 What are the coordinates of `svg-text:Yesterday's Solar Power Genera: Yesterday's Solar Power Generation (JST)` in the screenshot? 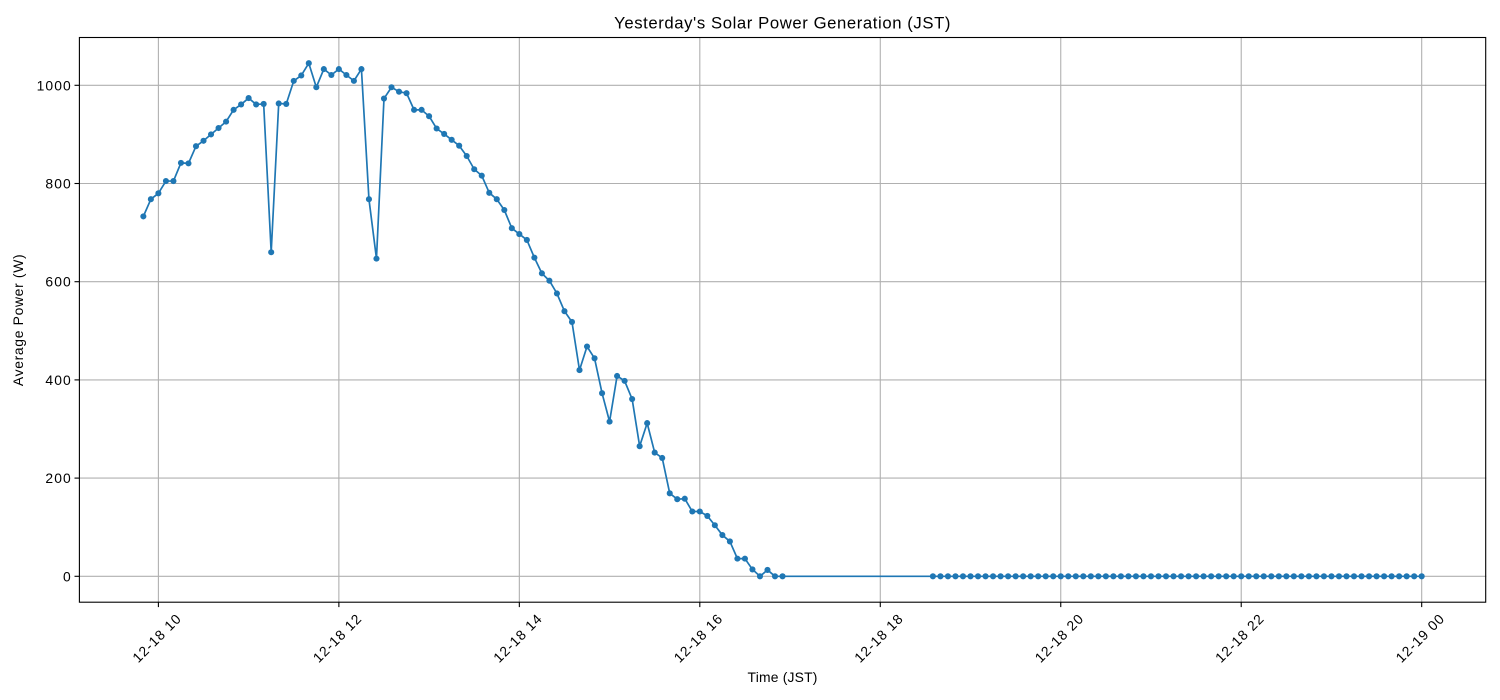 It's located at (782, 23).